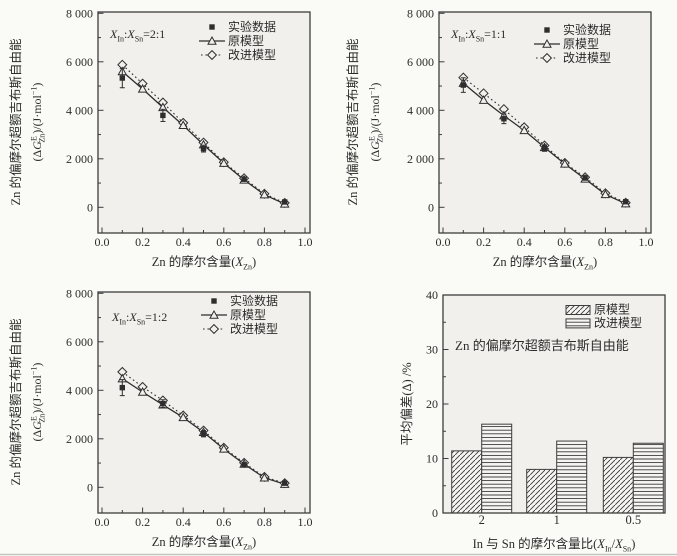 The image size is (677, 556). What do you see at coordinates (137, 35) in the screenshot?
I see `inset-ratio-label: XIn:XSn=2:1` at bounding box center [137, 35].